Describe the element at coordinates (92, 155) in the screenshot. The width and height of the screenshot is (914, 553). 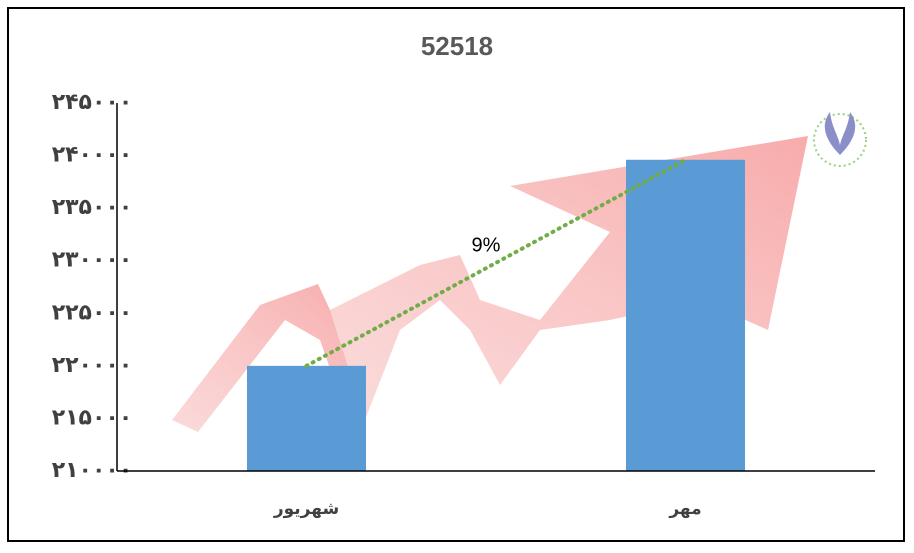
I see `y-tick-label: ۲۴۰۰۰۰` at that location.